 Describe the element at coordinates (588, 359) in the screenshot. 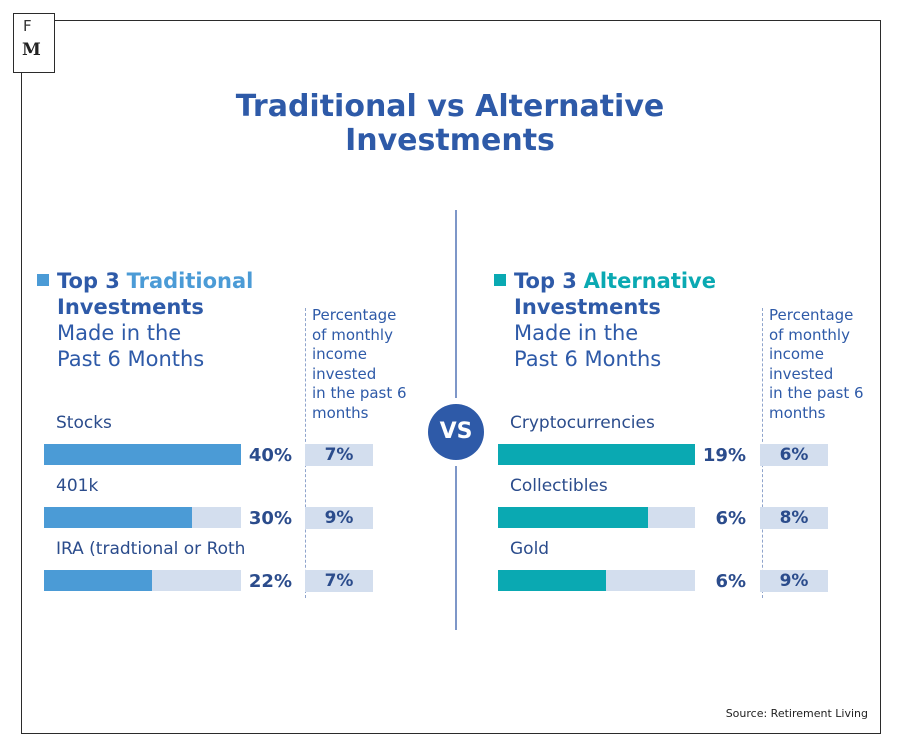

I see `alternative-heading-line4: Past 6 Months` at that location.